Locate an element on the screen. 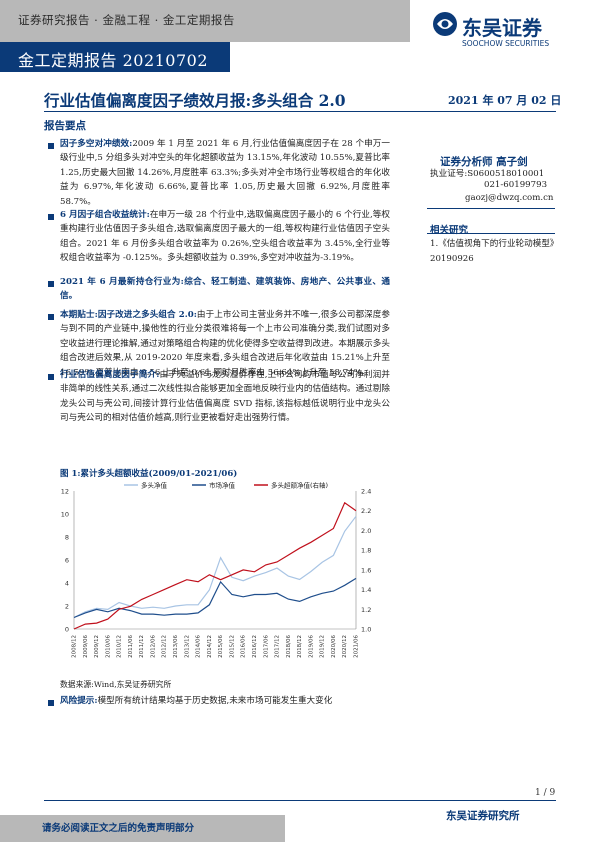 The width and height of the screenshot is (595, 842). y-right-tick-label: 2.4 is located at coordinates (366, 492).